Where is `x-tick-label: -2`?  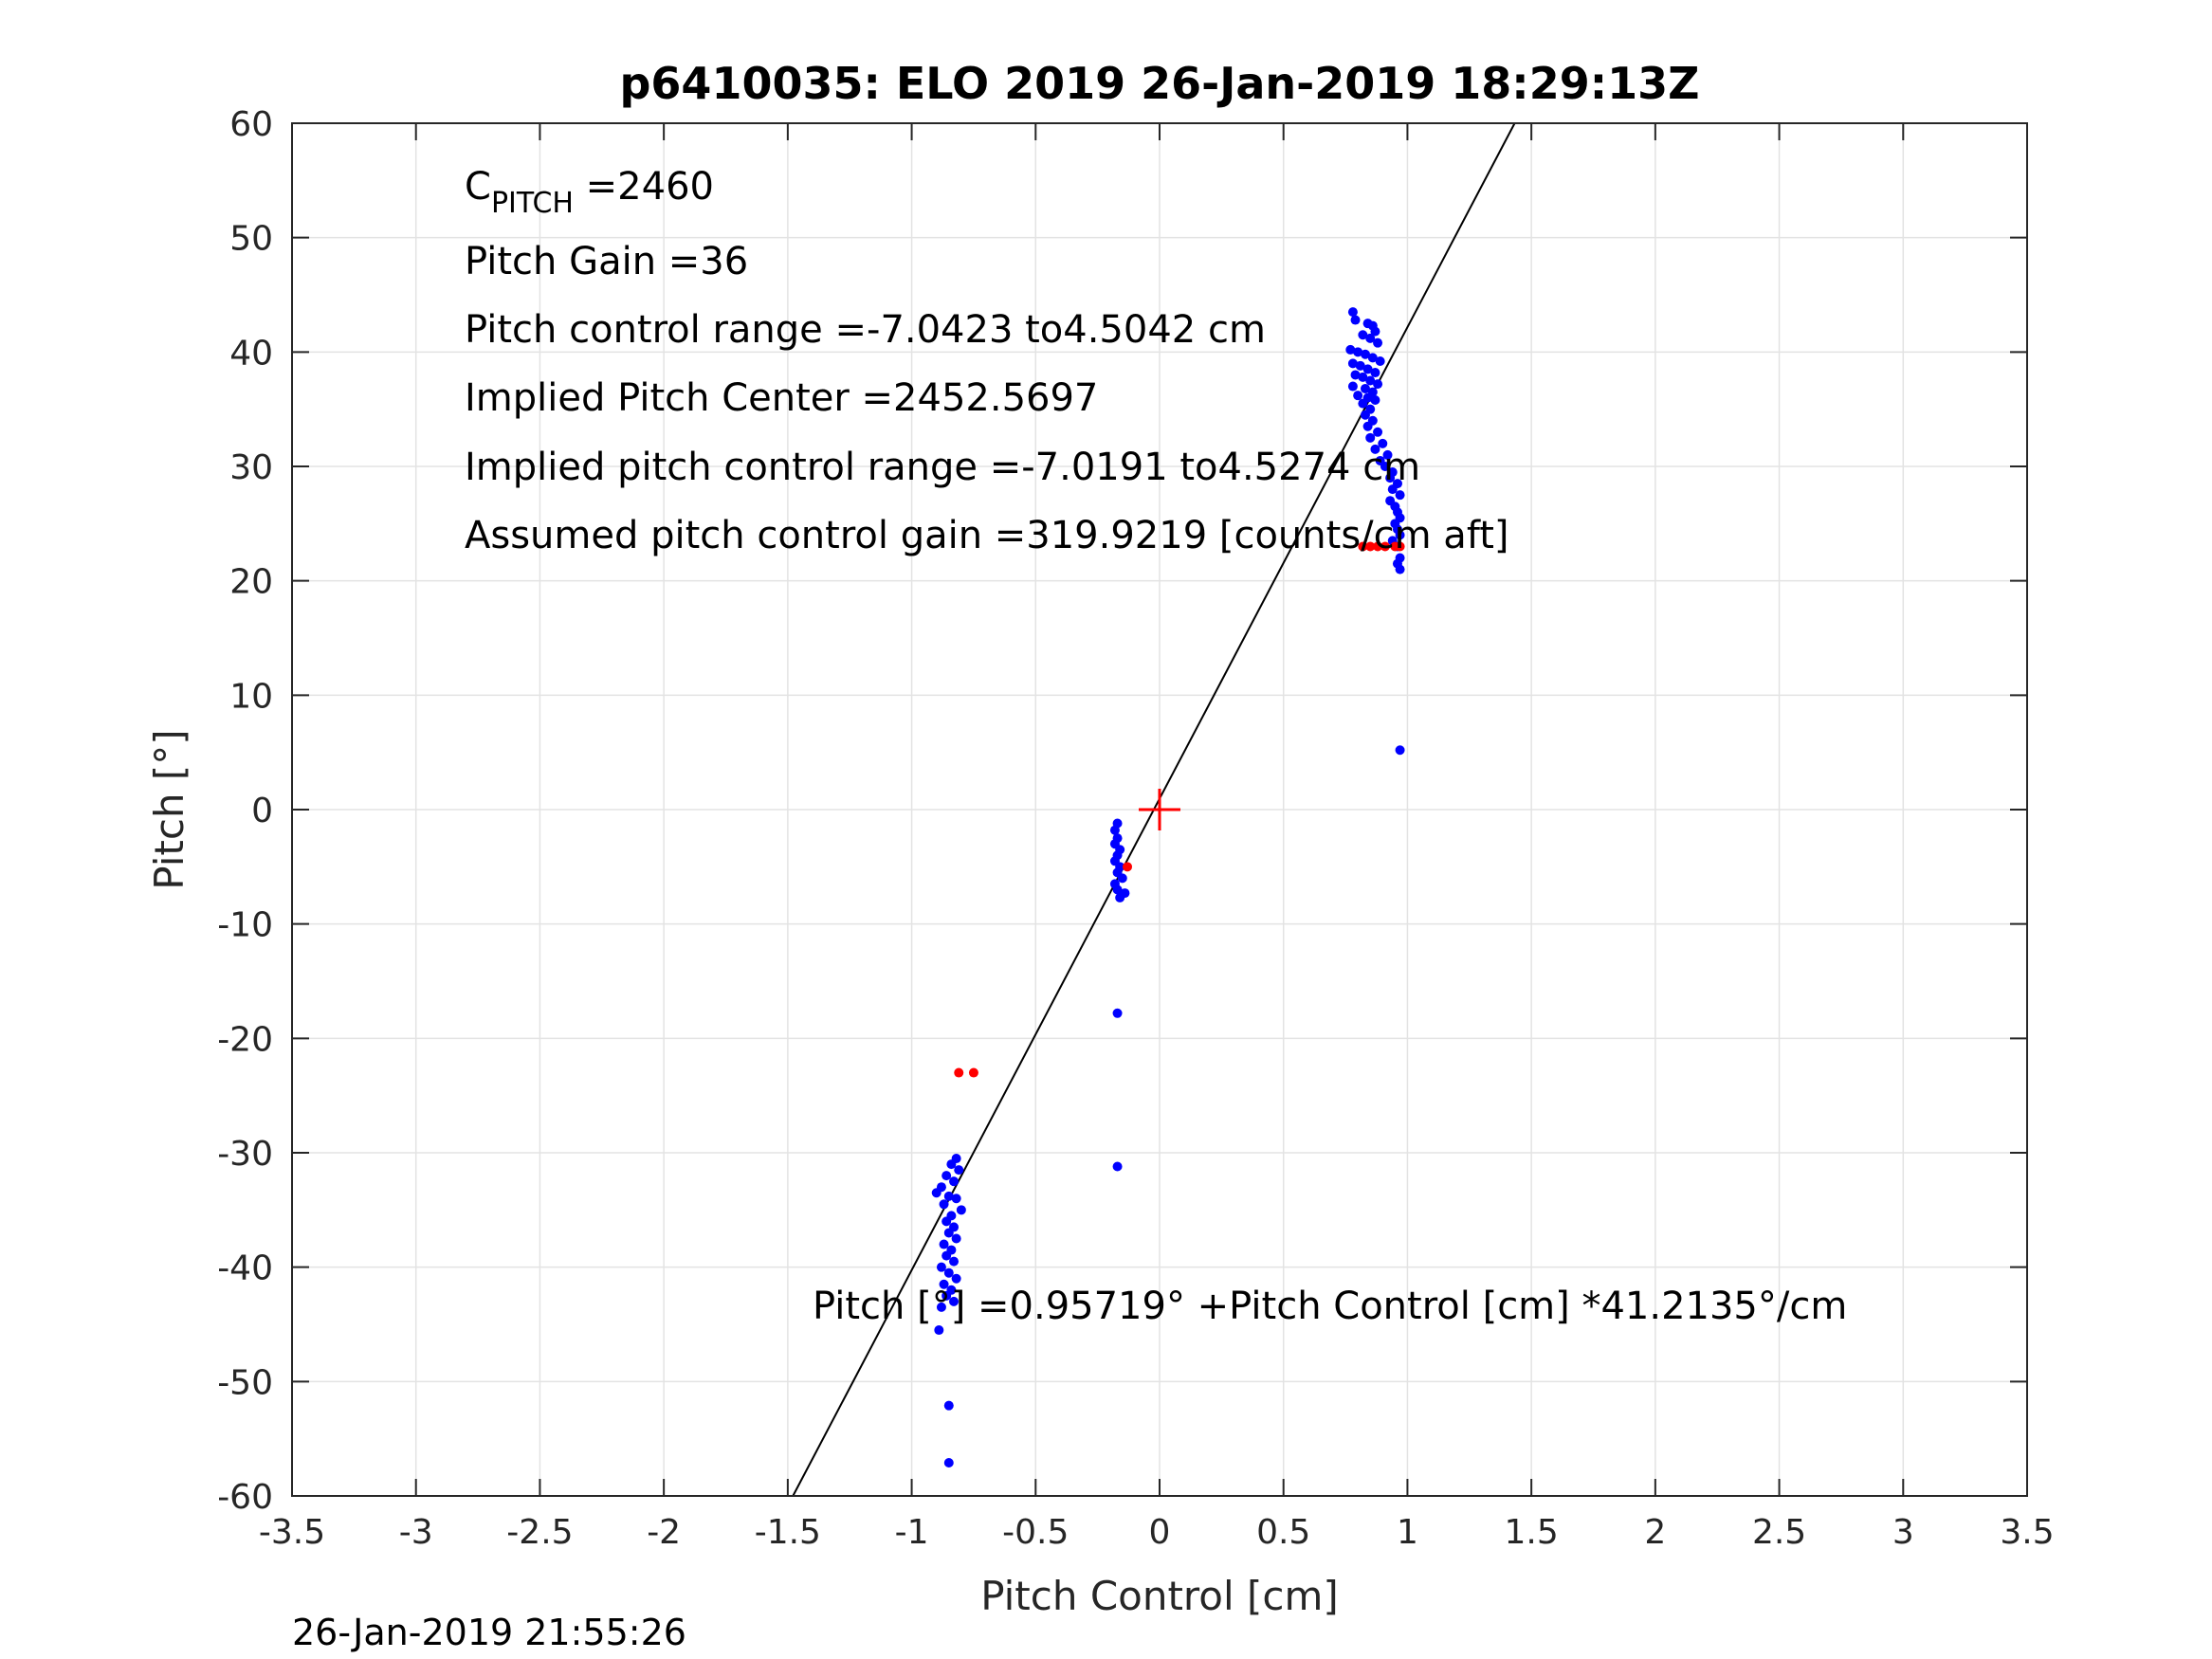
x-tick-label: -2 is located at coordinates (664, 1532).